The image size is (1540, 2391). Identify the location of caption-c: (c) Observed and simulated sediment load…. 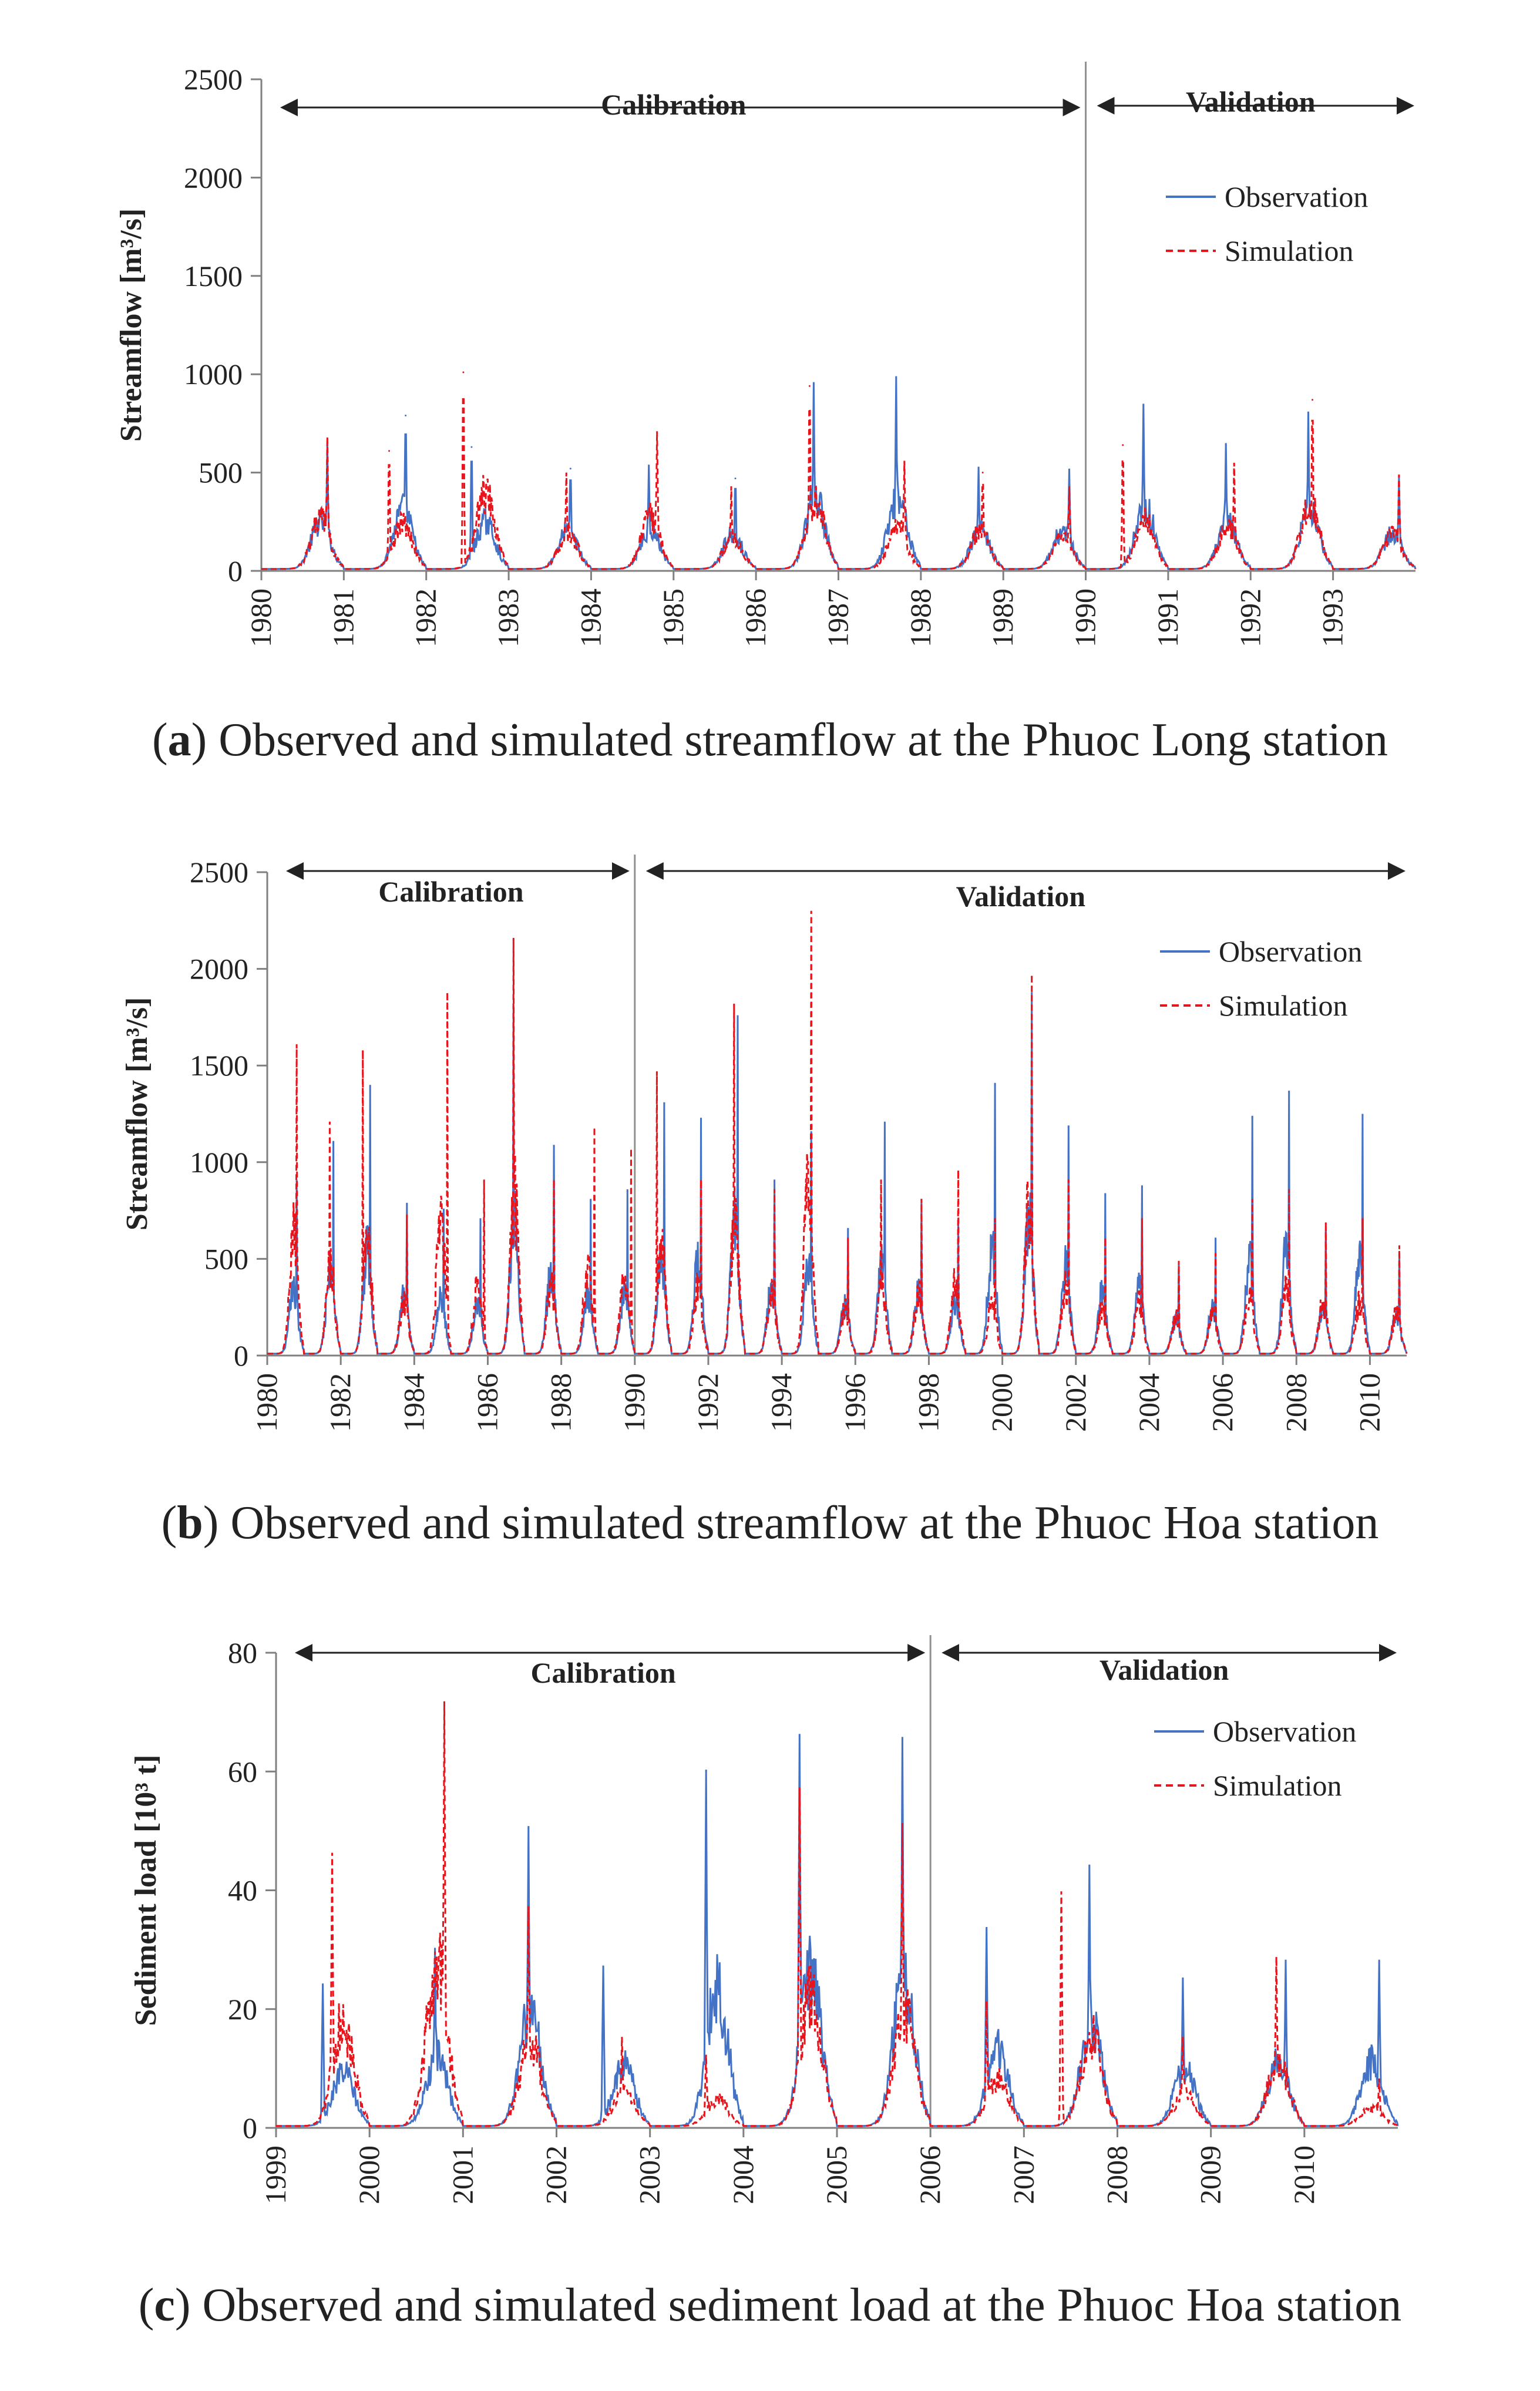
(770, 2305).